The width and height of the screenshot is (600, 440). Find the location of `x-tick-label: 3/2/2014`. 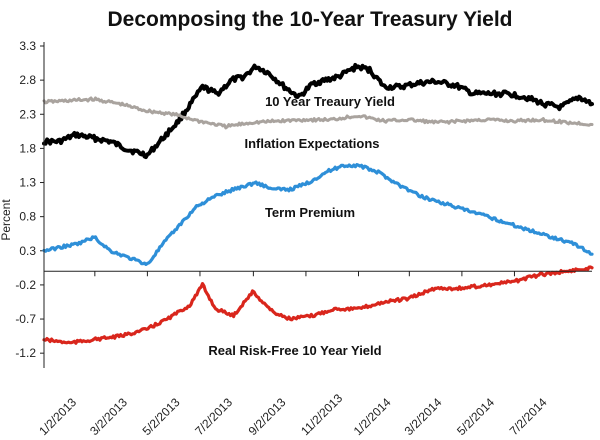

x-tick-label: 3/2/2014 is located at coordinates (423, 416).